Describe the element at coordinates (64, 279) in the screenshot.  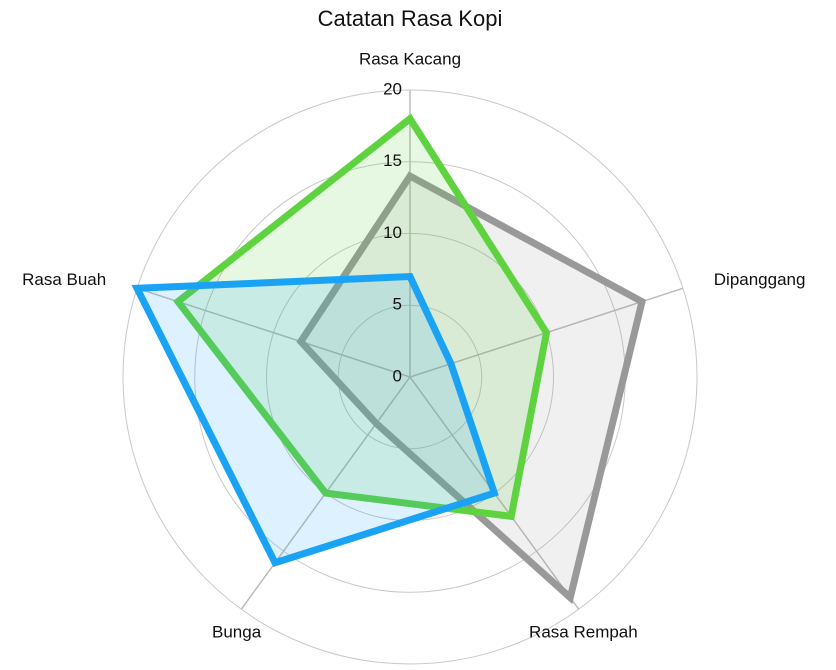
I see `category-label: Rasa Buah` at that location.